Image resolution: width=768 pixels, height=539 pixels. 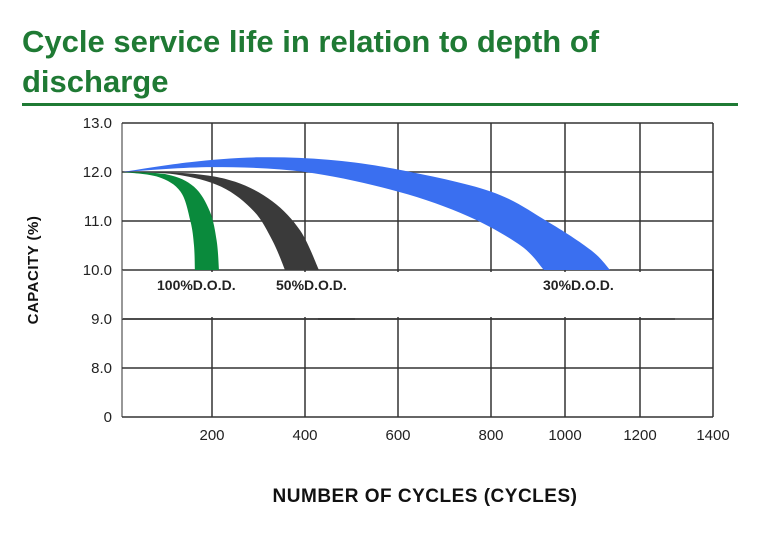 What do you see at coordinates (639, 435) in the screenshot?
I see `x-tick-label: 1200` at bounding box center [639, 435].